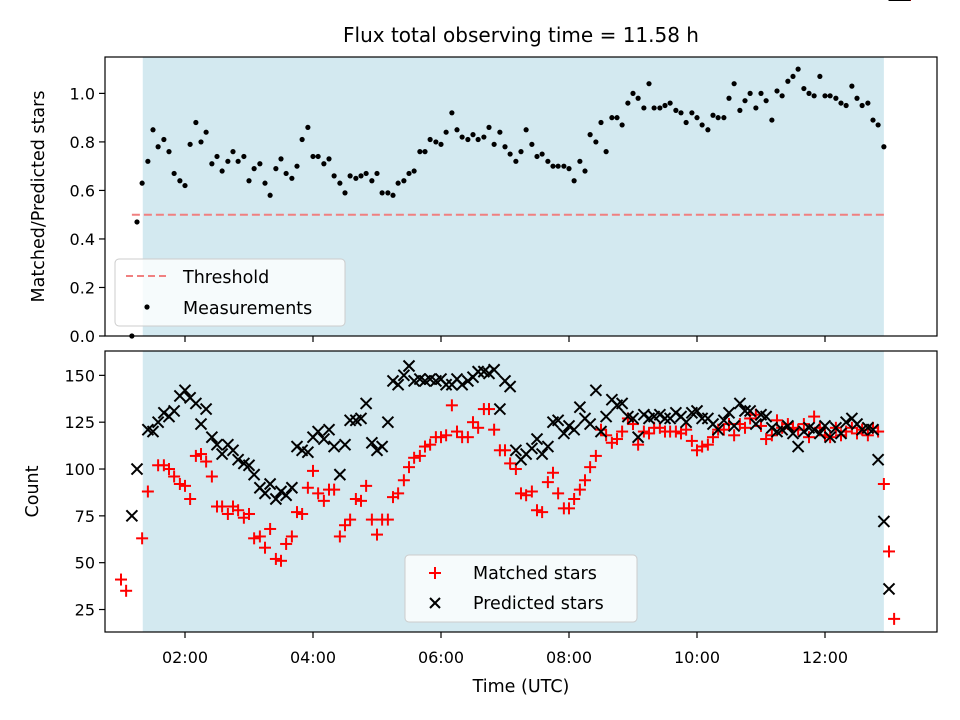 This screenshot has height=720, width=960. Describe the element at coordinates (33, 491) in the screenshot. I see `y-axis-label: Count` at that location.